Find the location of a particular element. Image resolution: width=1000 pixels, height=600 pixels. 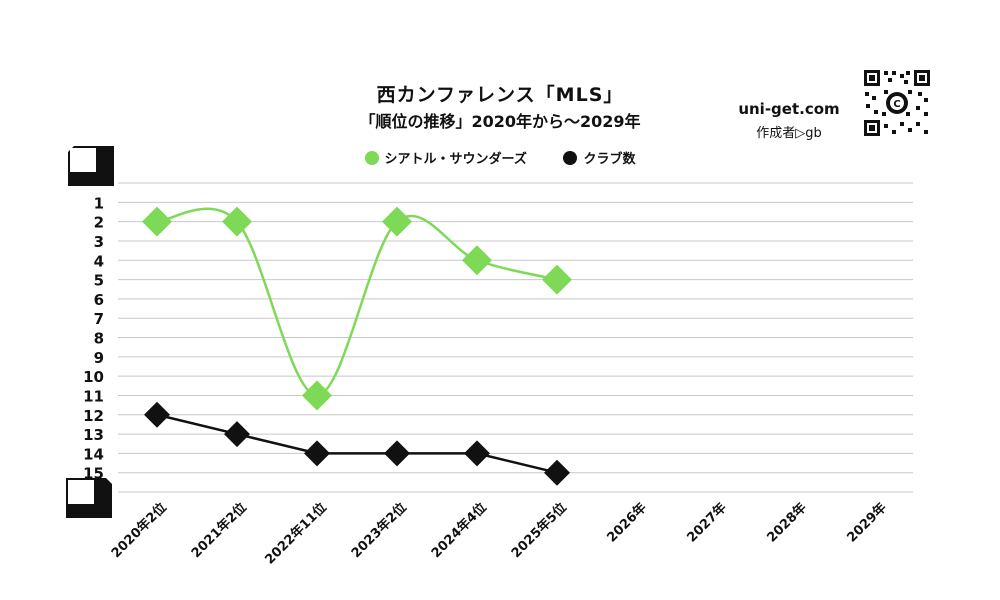

x-tick-label: 2022年11位 is located at coordinates (296, 534).